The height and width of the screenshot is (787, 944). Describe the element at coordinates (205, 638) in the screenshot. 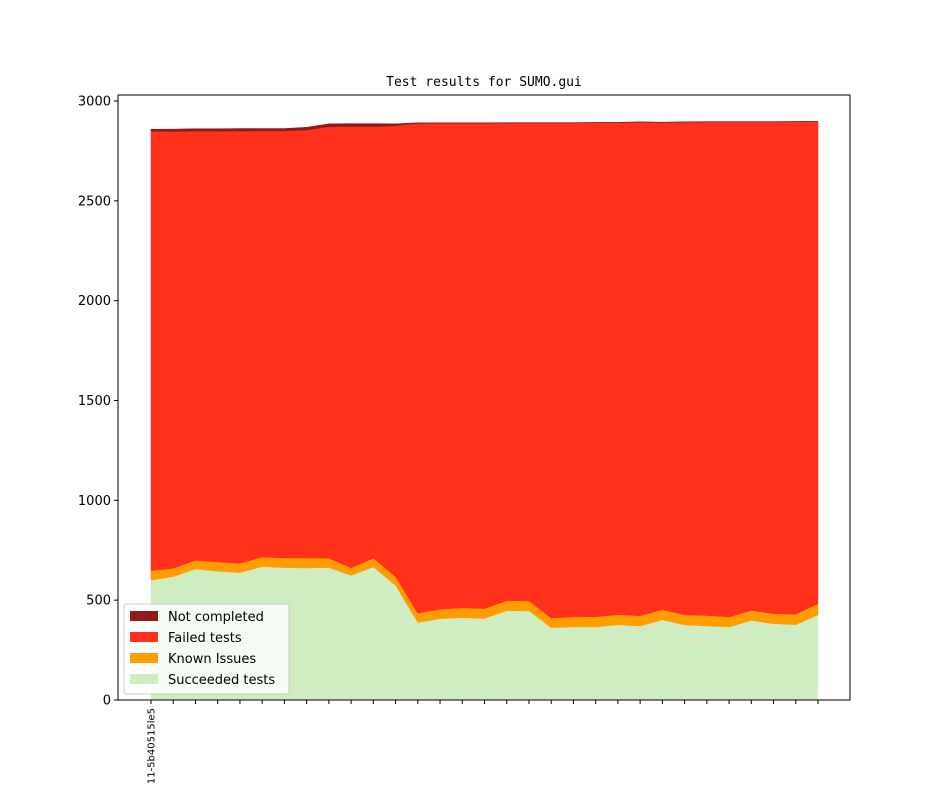

I see `legend-label-failed-tests: Failed tests` at that location.